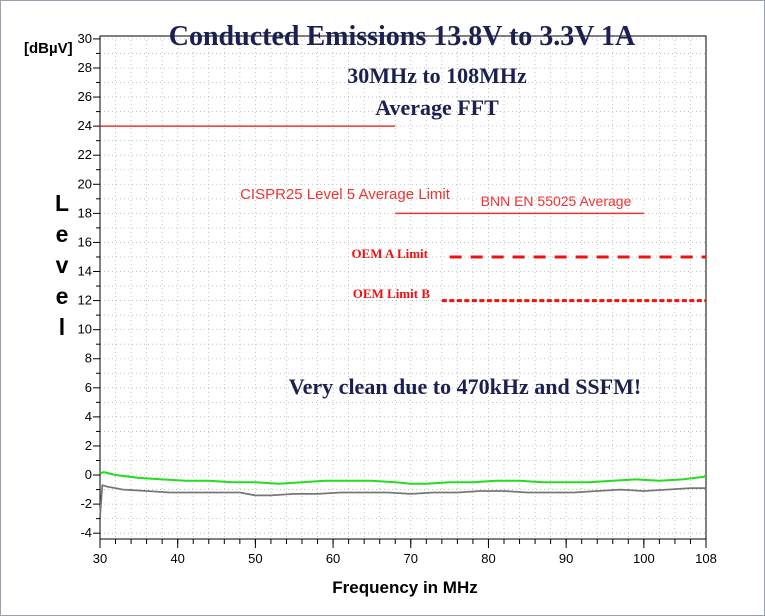 The height and width of the screenshot is (616, 765). Describe the element at coordinates (62, 203) in the screenshot. I see `y-axis-label-letter: L` at that location.